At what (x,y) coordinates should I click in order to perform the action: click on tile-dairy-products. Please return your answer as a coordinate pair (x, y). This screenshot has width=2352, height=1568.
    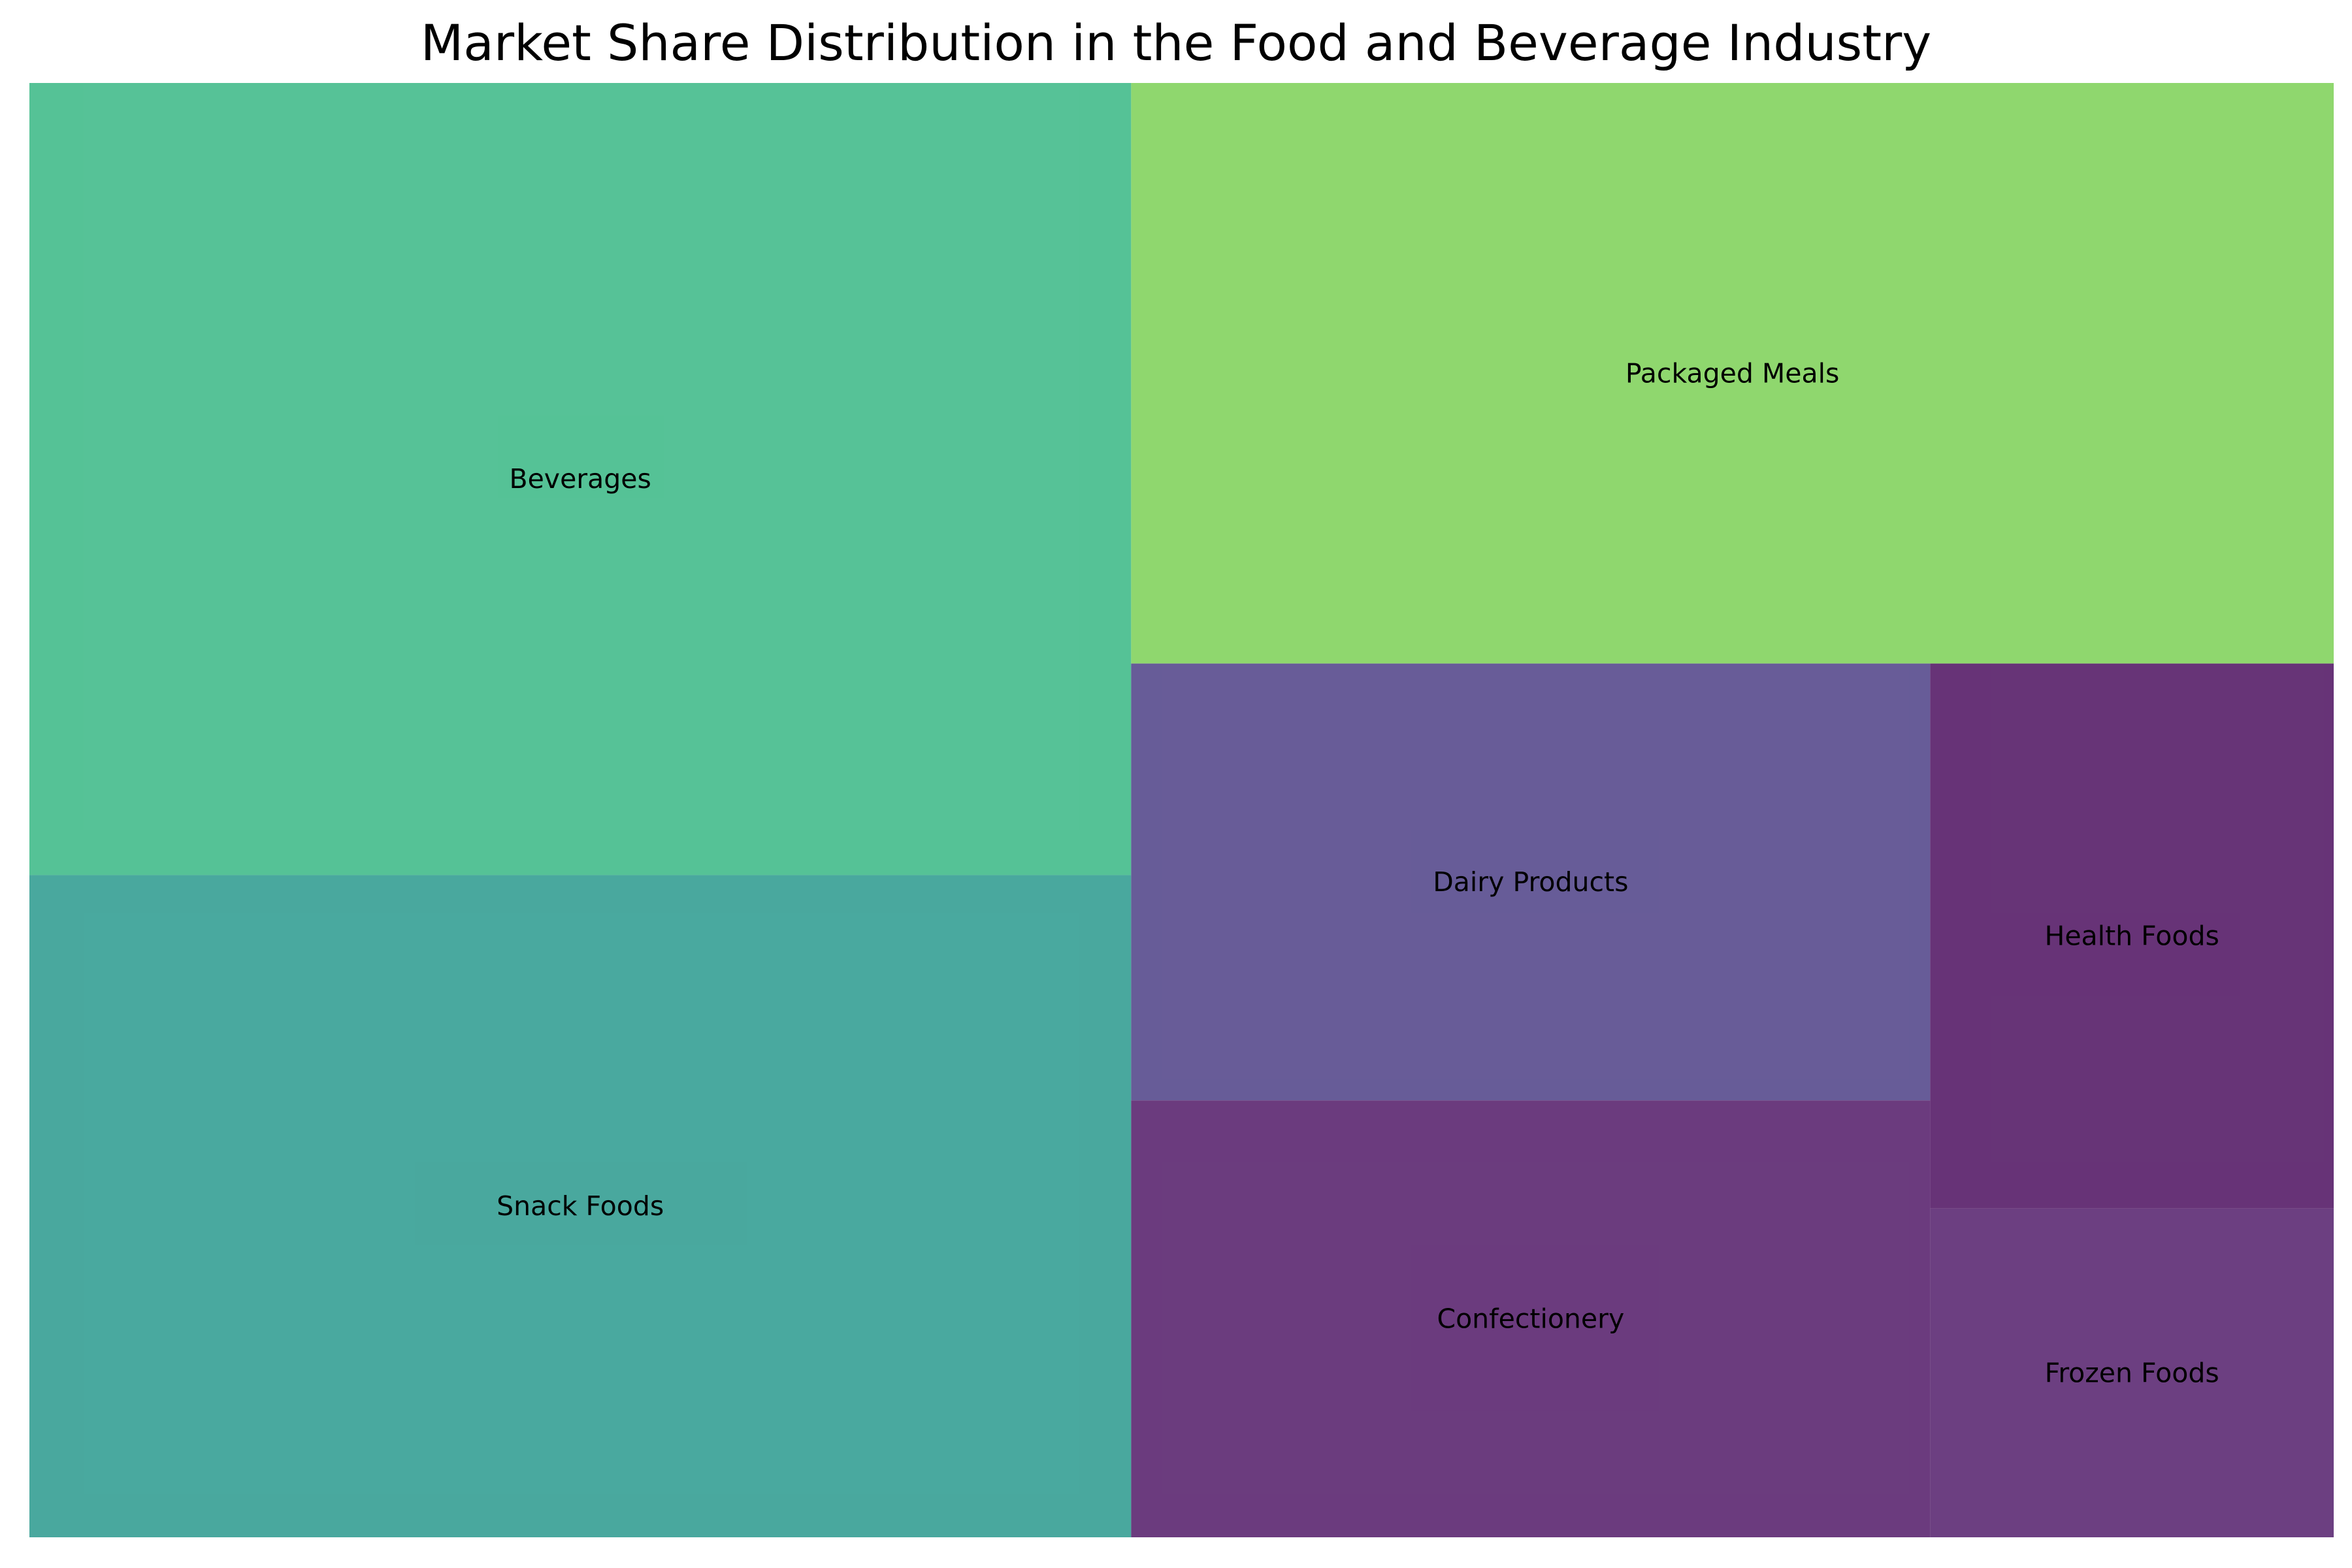
    Looking at the image, I should click on (1531, 882).